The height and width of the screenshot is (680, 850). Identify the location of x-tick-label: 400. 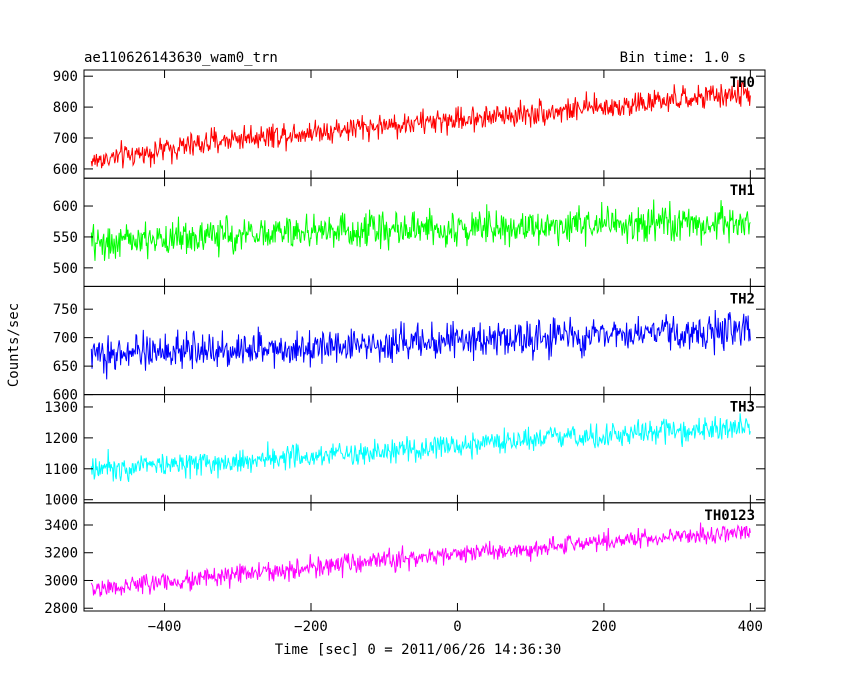
(750, 627).